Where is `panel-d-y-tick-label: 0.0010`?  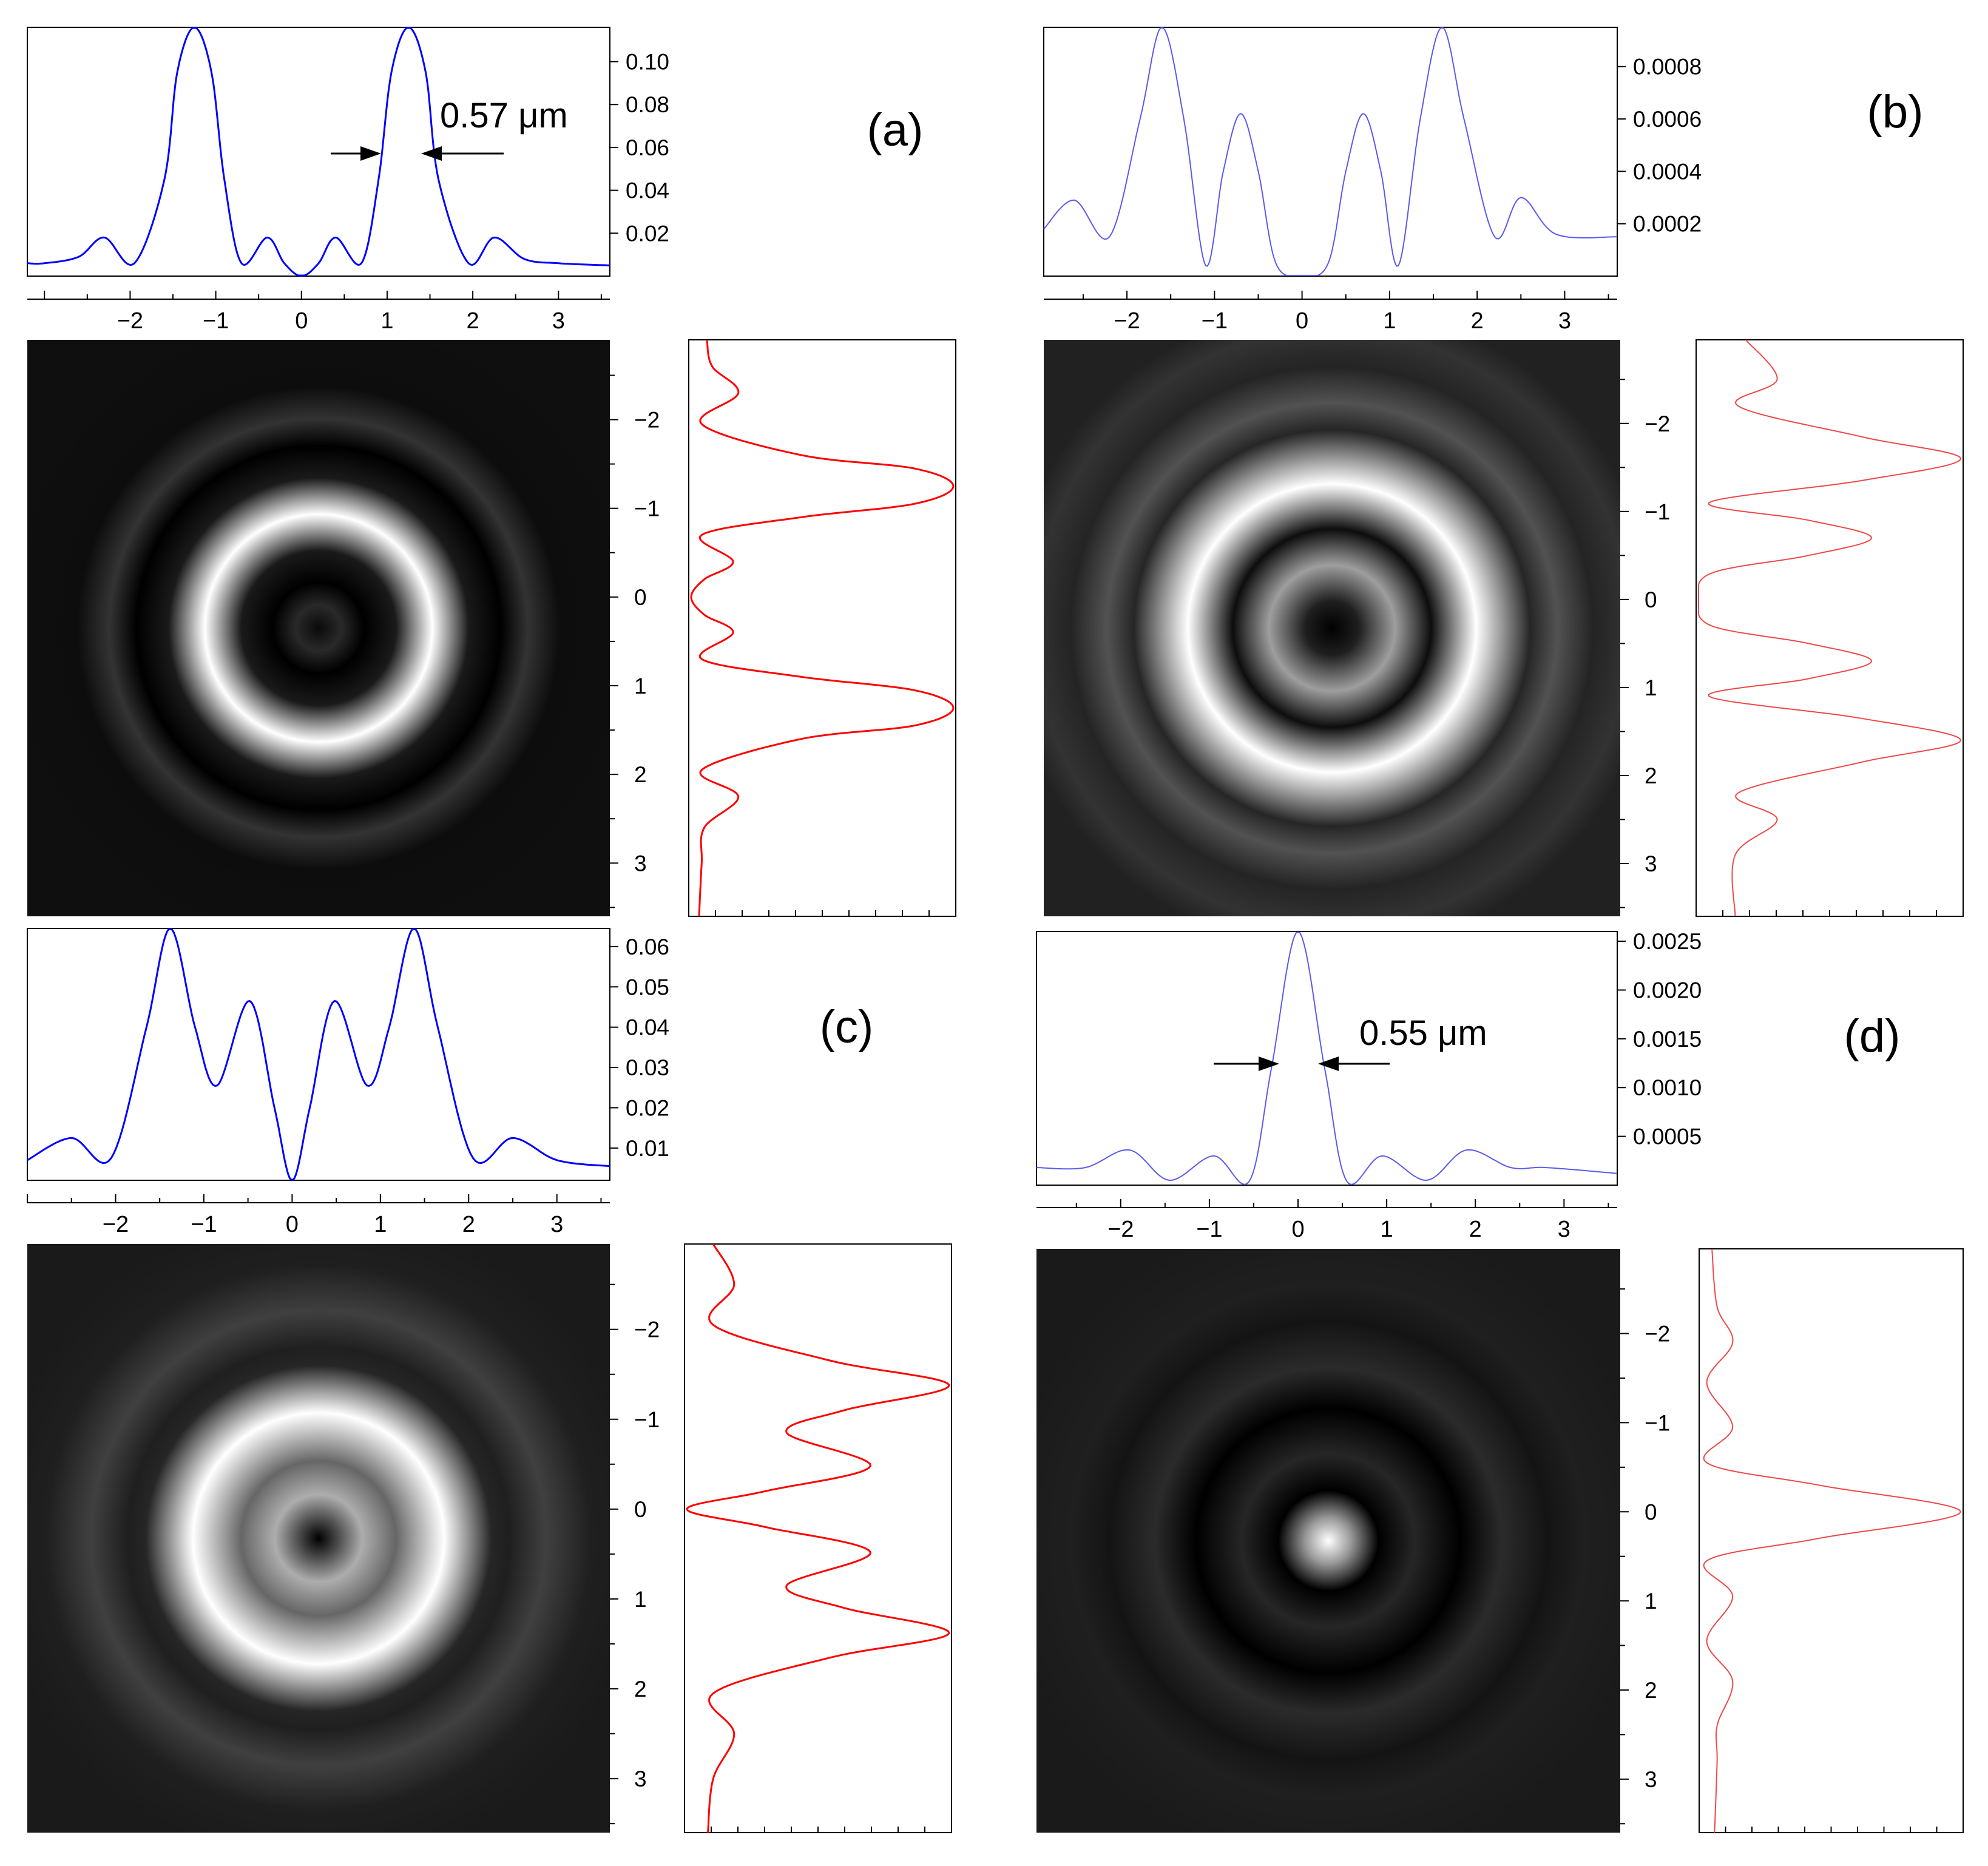 panel-d-y-tick-label: 0.0010 is located at coordinates (1667, 1087).